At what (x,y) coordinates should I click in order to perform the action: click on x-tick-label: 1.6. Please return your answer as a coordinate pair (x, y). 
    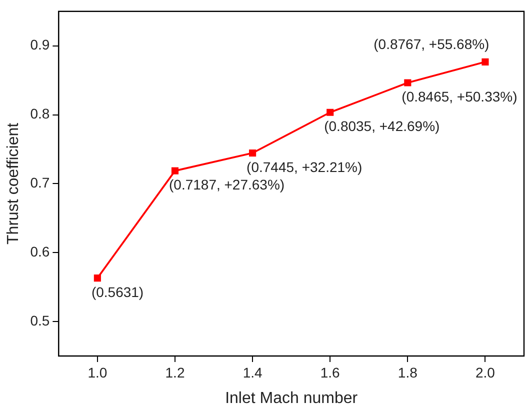
    Looking at the image, I should click on (330, 372).